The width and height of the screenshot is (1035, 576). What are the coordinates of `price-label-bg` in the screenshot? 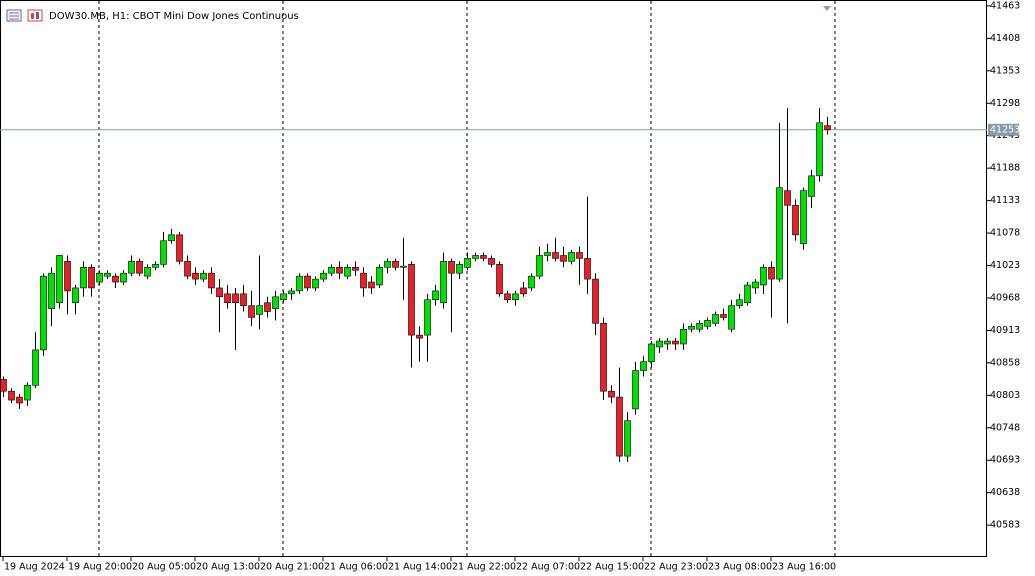 It's located at (1003, 129).